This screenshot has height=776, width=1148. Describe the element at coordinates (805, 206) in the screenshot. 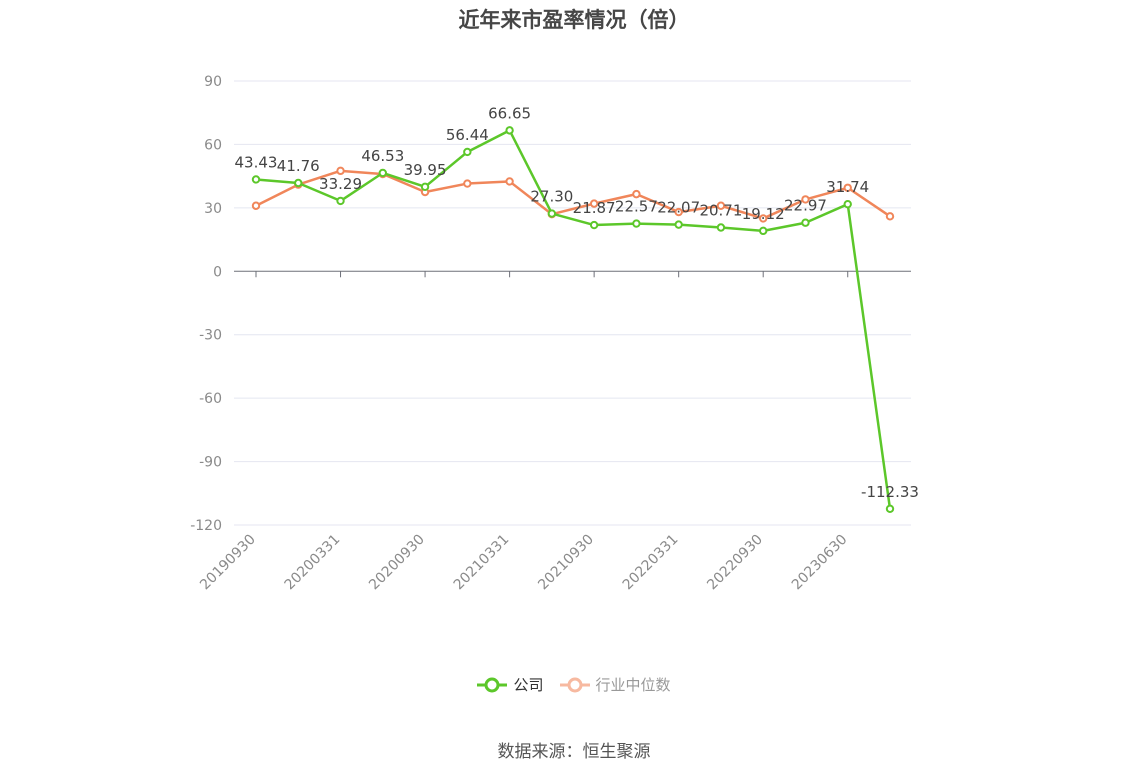

I see `company-data-label: 22.97` at that location.